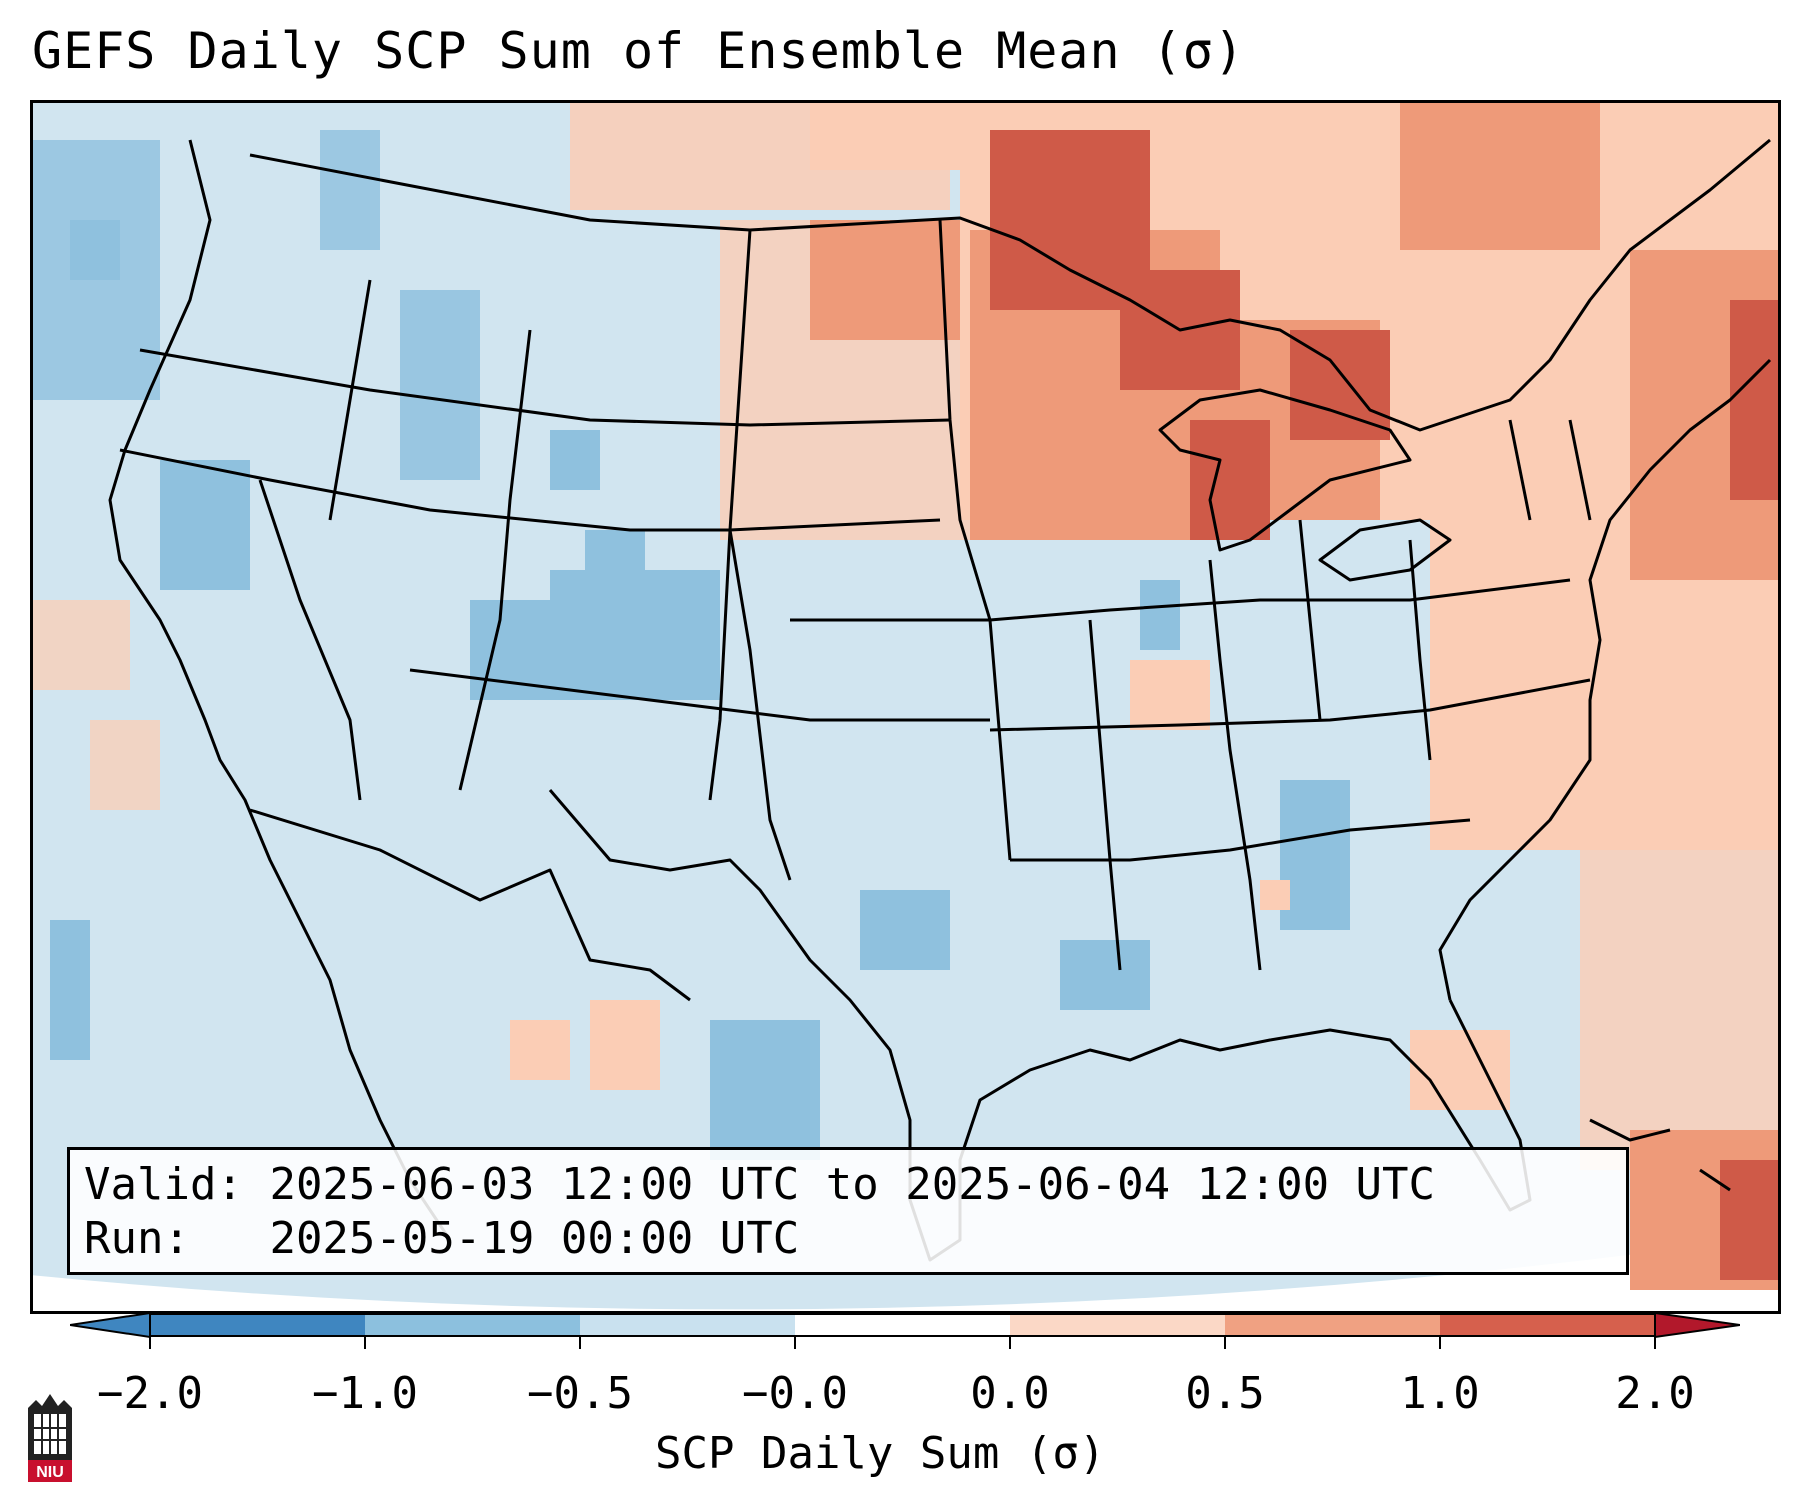  I want to click on colorbar-min-extend, so click(110, 1325).